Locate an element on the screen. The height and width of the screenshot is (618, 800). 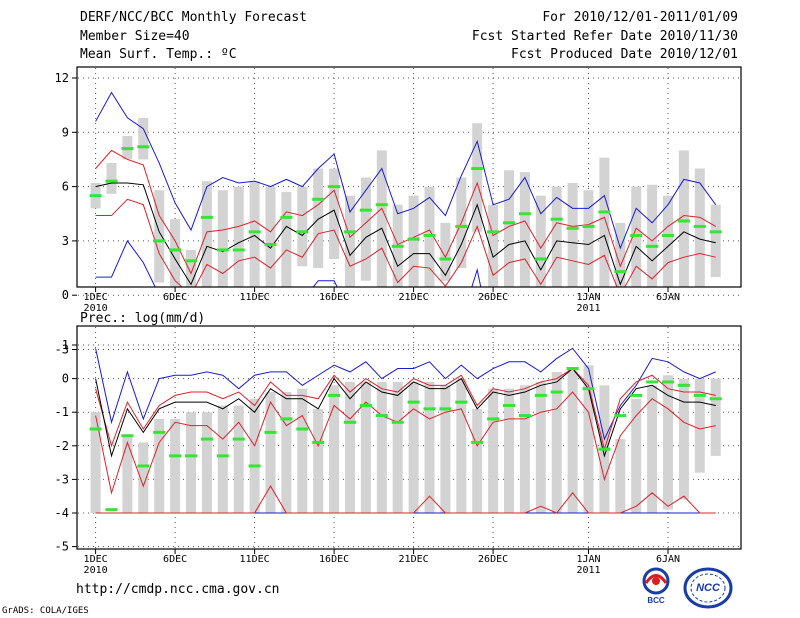
xtick-label-temp: 11DEC is located at coordinates (255, 297).